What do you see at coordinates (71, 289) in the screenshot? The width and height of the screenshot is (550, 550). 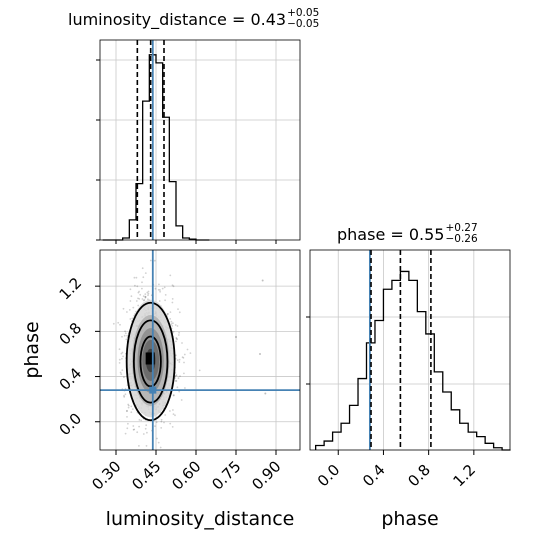 I see `y-tick-label: 1.2` at bounding box center [71, 289].